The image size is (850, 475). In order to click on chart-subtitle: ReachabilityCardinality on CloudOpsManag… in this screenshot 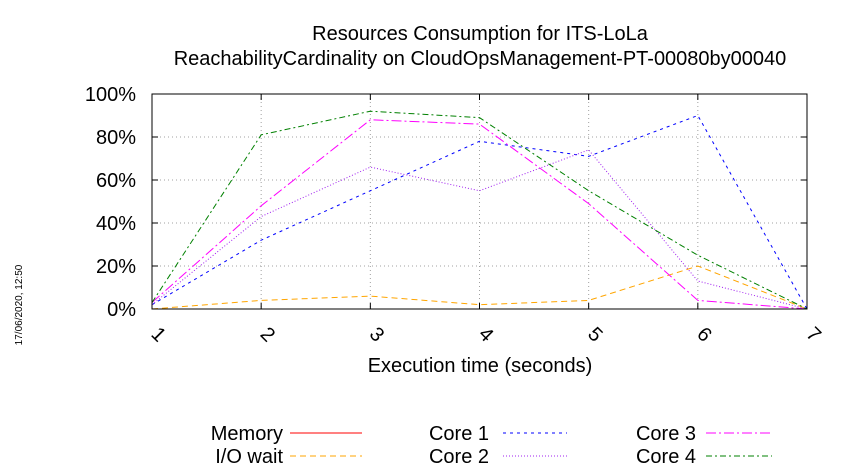, I will do `click(480, 59)`.